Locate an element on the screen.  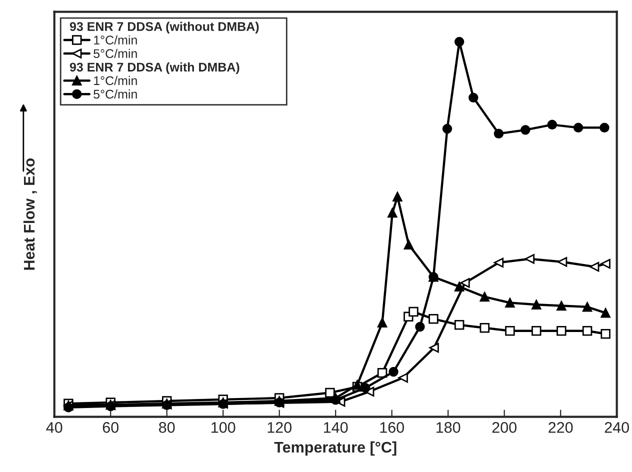
text: 93 ENR 7 DDSA (without DMBA) is located at coordinates (164, 28).